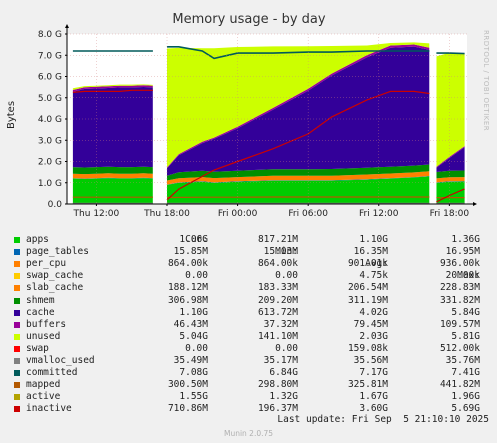 This screenshot has height=443, width=497. I want to click on y-tick-label-2: 2.0 G, so click(50, 163).